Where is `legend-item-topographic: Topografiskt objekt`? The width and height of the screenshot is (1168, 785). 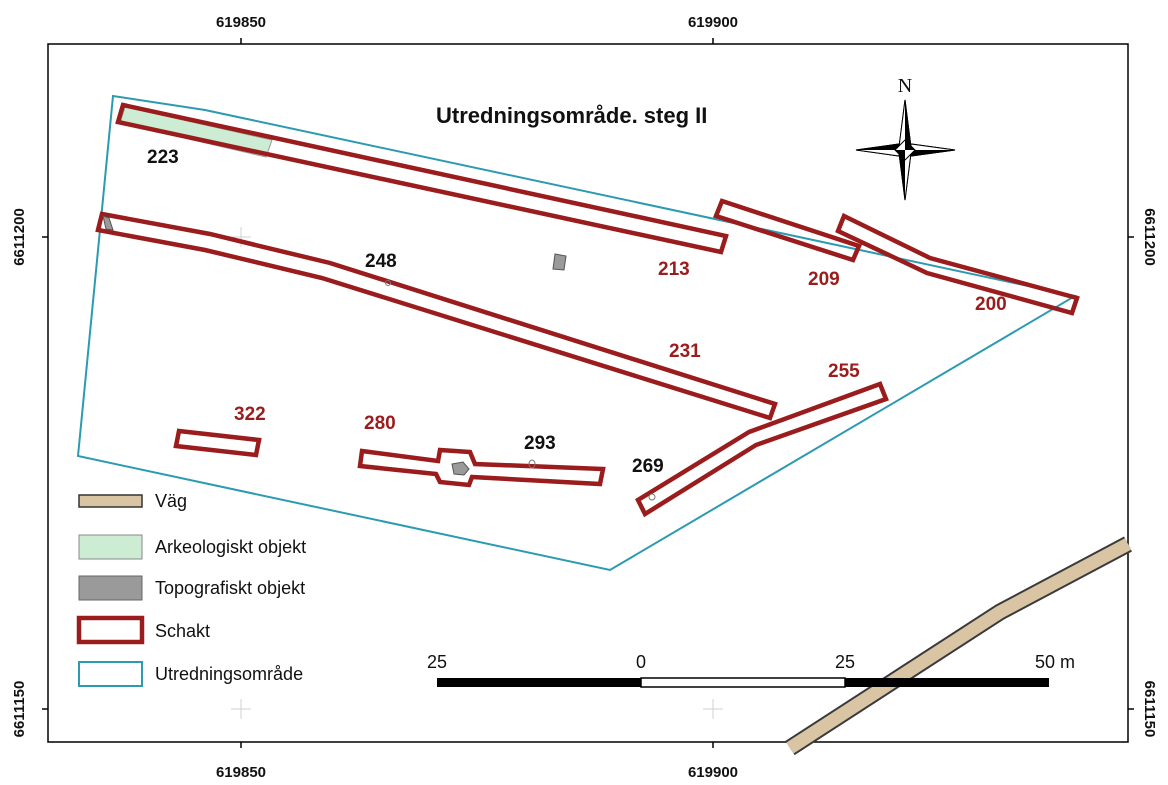 legend-item-topographic: Topografiskt objekt is located at coordinates (191, 588).